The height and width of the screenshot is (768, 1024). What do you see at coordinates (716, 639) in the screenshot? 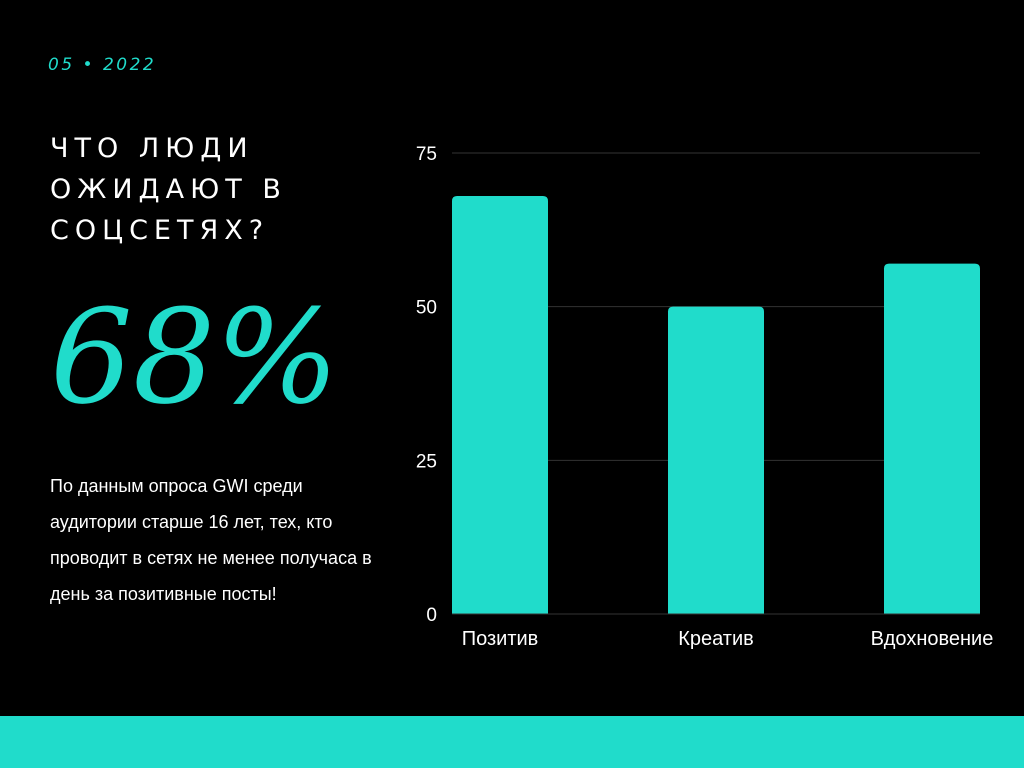
I see `x-category-label: Креатив` at bounding box center [716, 639].